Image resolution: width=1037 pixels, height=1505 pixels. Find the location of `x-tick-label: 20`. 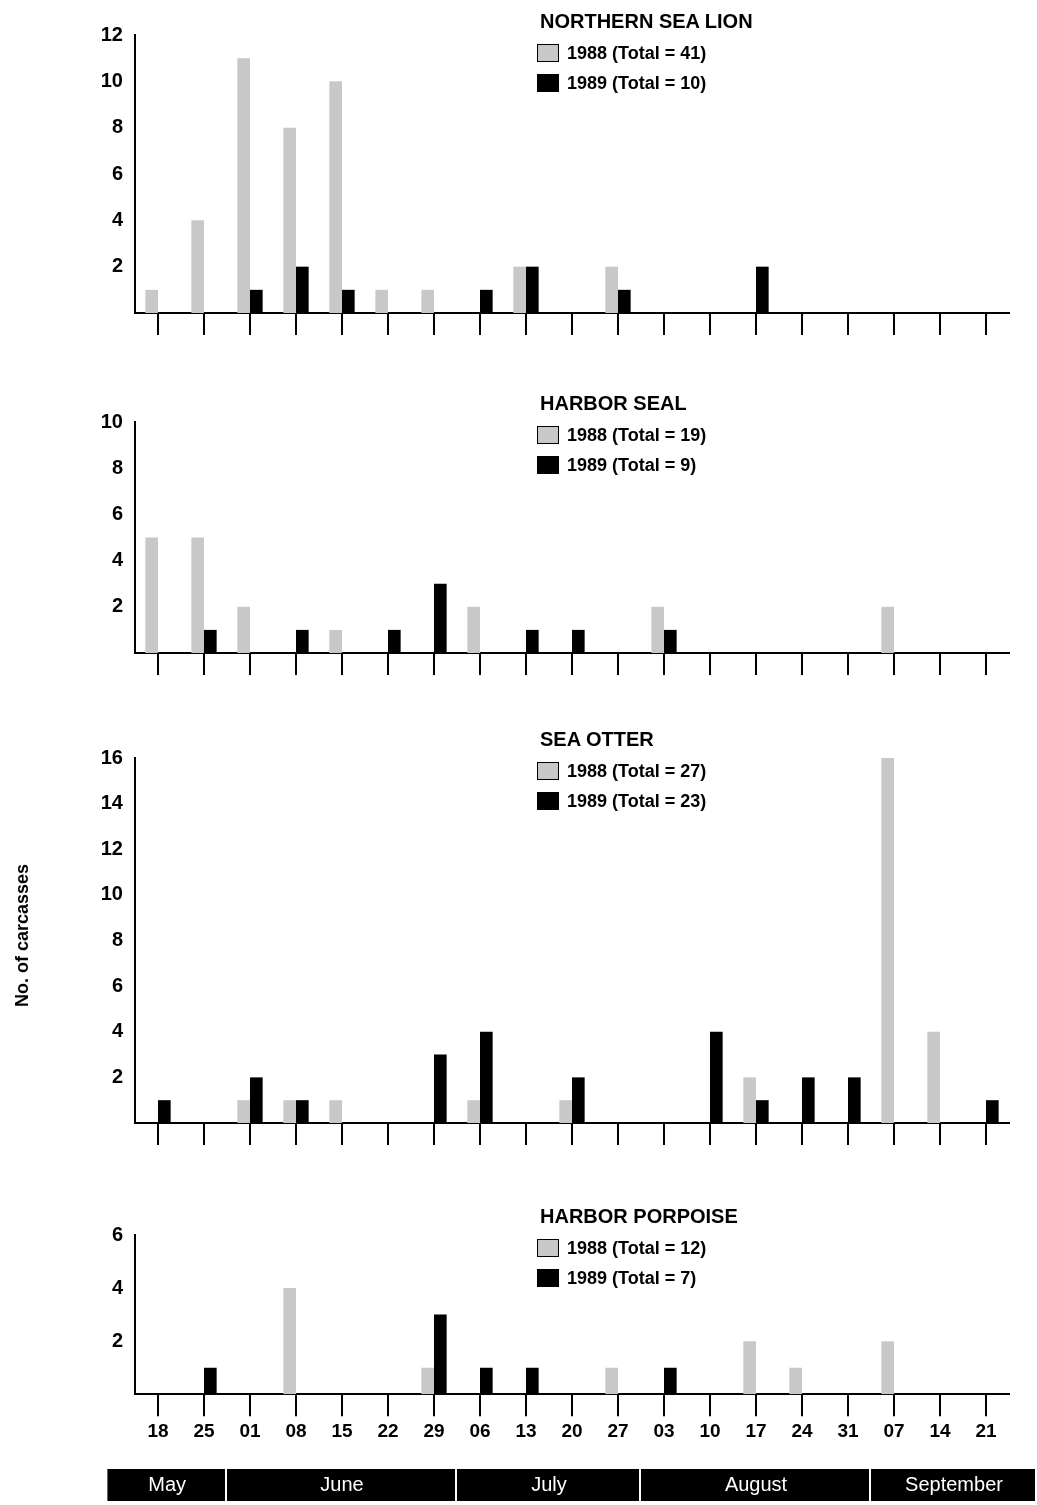

x-tick-label: 20 is located at coordinates (572, 1430).